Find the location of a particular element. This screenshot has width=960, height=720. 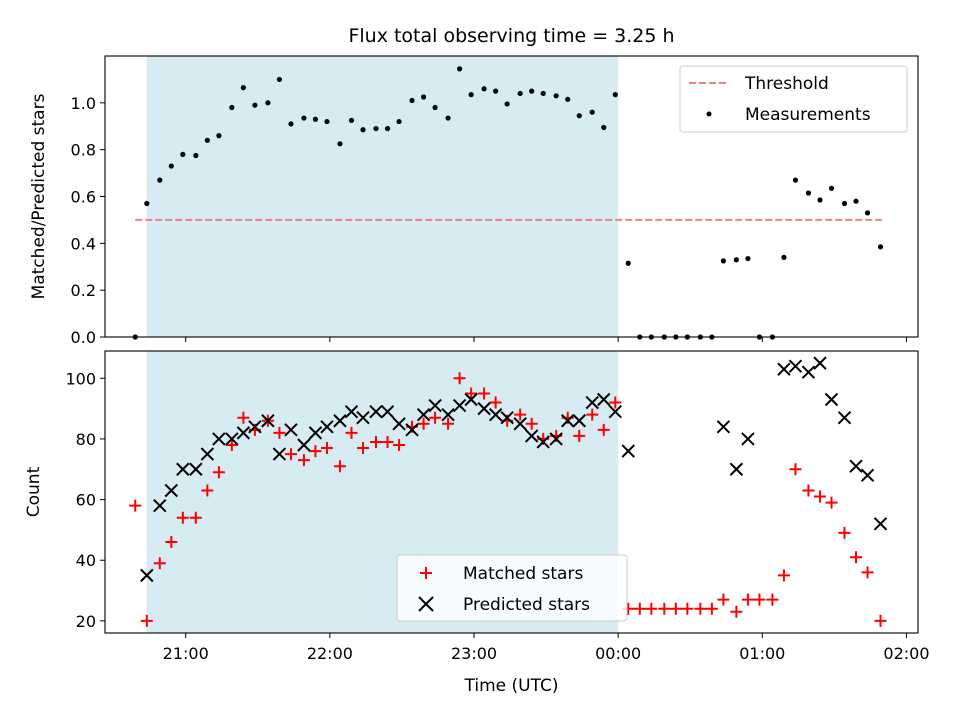

predicted-stars-legend-swatch is located at coordinates (426, 604).